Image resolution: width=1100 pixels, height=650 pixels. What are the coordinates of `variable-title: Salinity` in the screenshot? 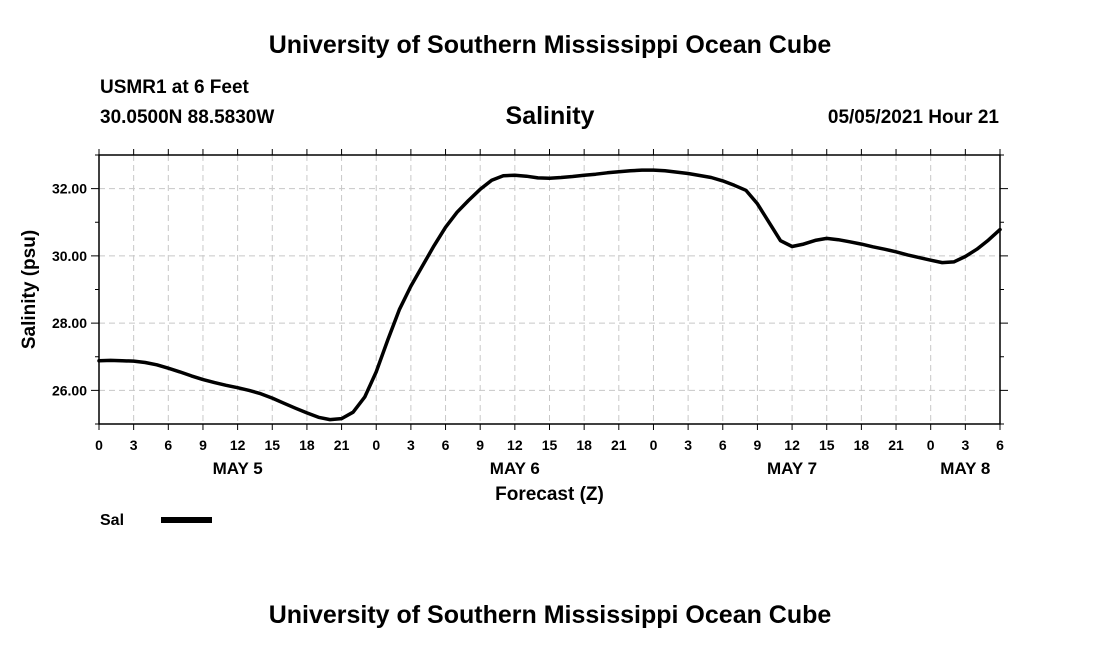 It's located at (550, 116).